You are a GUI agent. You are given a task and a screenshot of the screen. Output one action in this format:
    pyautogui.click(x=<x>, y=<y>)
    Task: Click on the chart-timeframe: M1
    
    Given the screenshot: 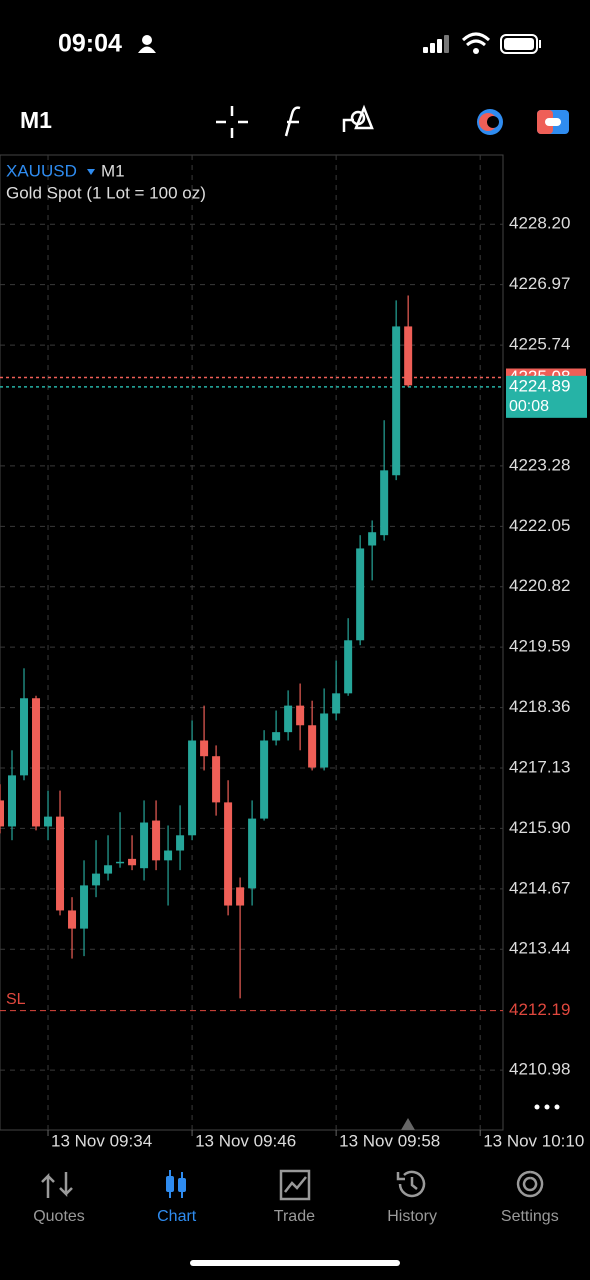 What is the action you would take?
    pyautogui.click(x=113, y=170)
    